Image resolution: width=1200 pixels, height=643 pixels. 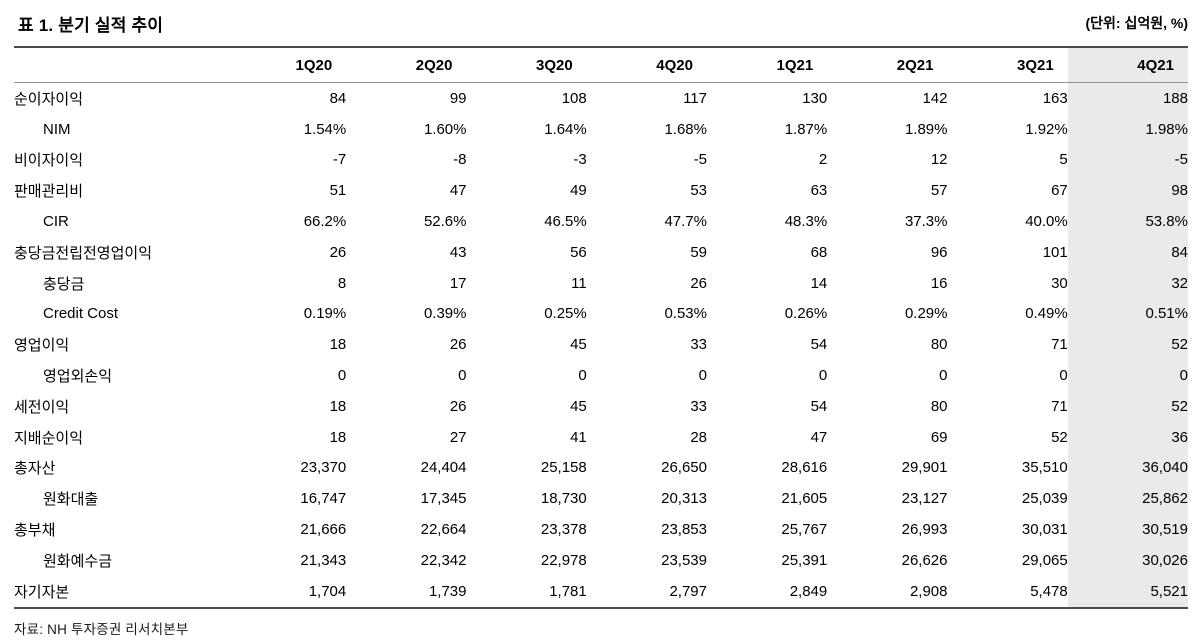 What do you see at coordinates (815, 98) in the screenshot?
I see `cell-value: 130` at bounding box center [815, 98].